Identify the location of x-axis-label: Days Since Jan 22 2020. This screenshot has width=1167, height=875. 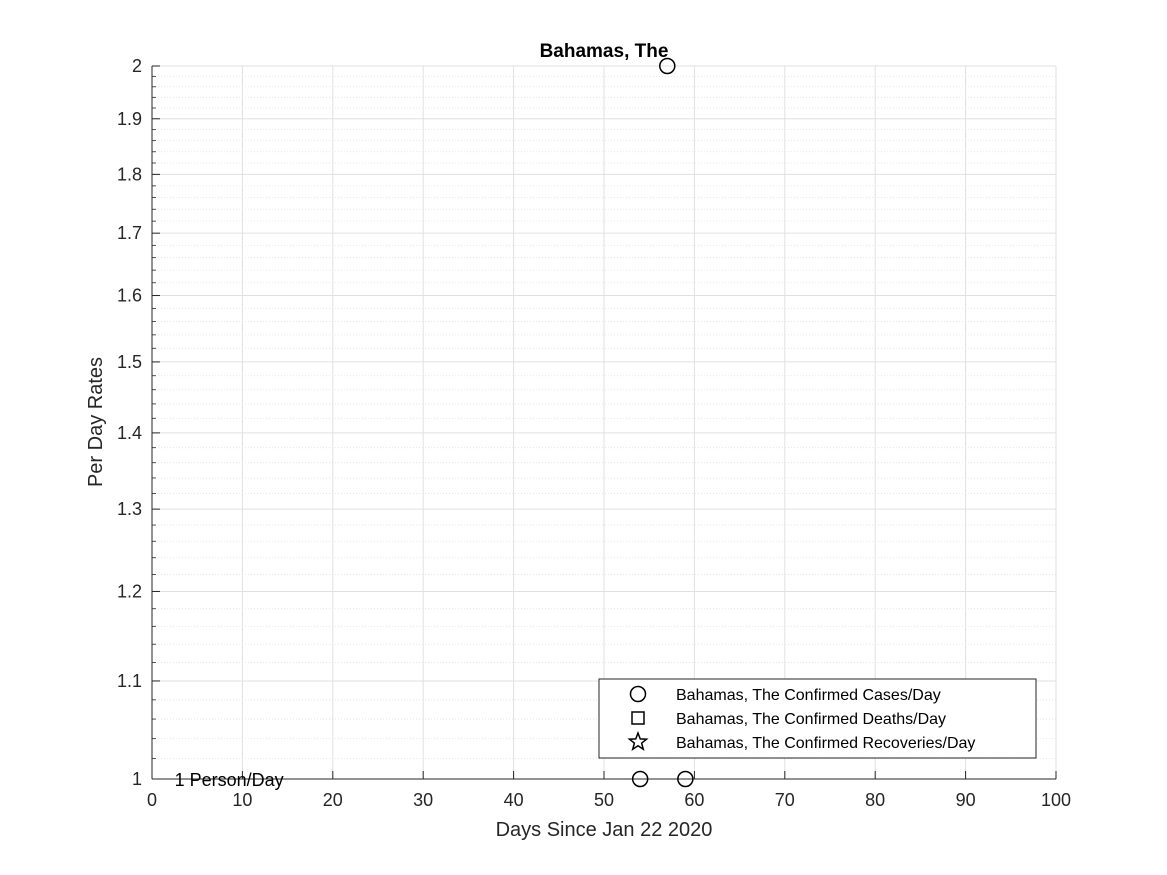
(604, 830).